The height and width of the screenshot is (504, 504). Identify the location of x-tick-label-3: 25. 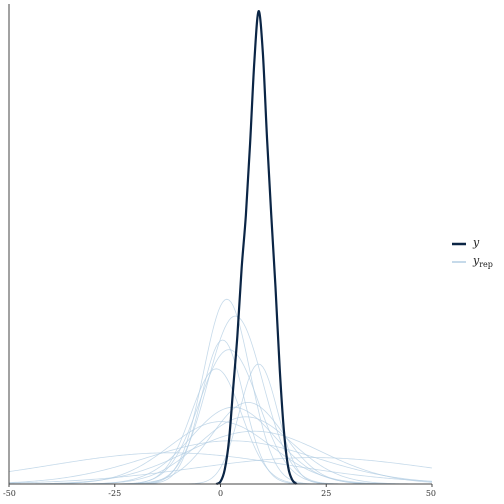
(326, 493).